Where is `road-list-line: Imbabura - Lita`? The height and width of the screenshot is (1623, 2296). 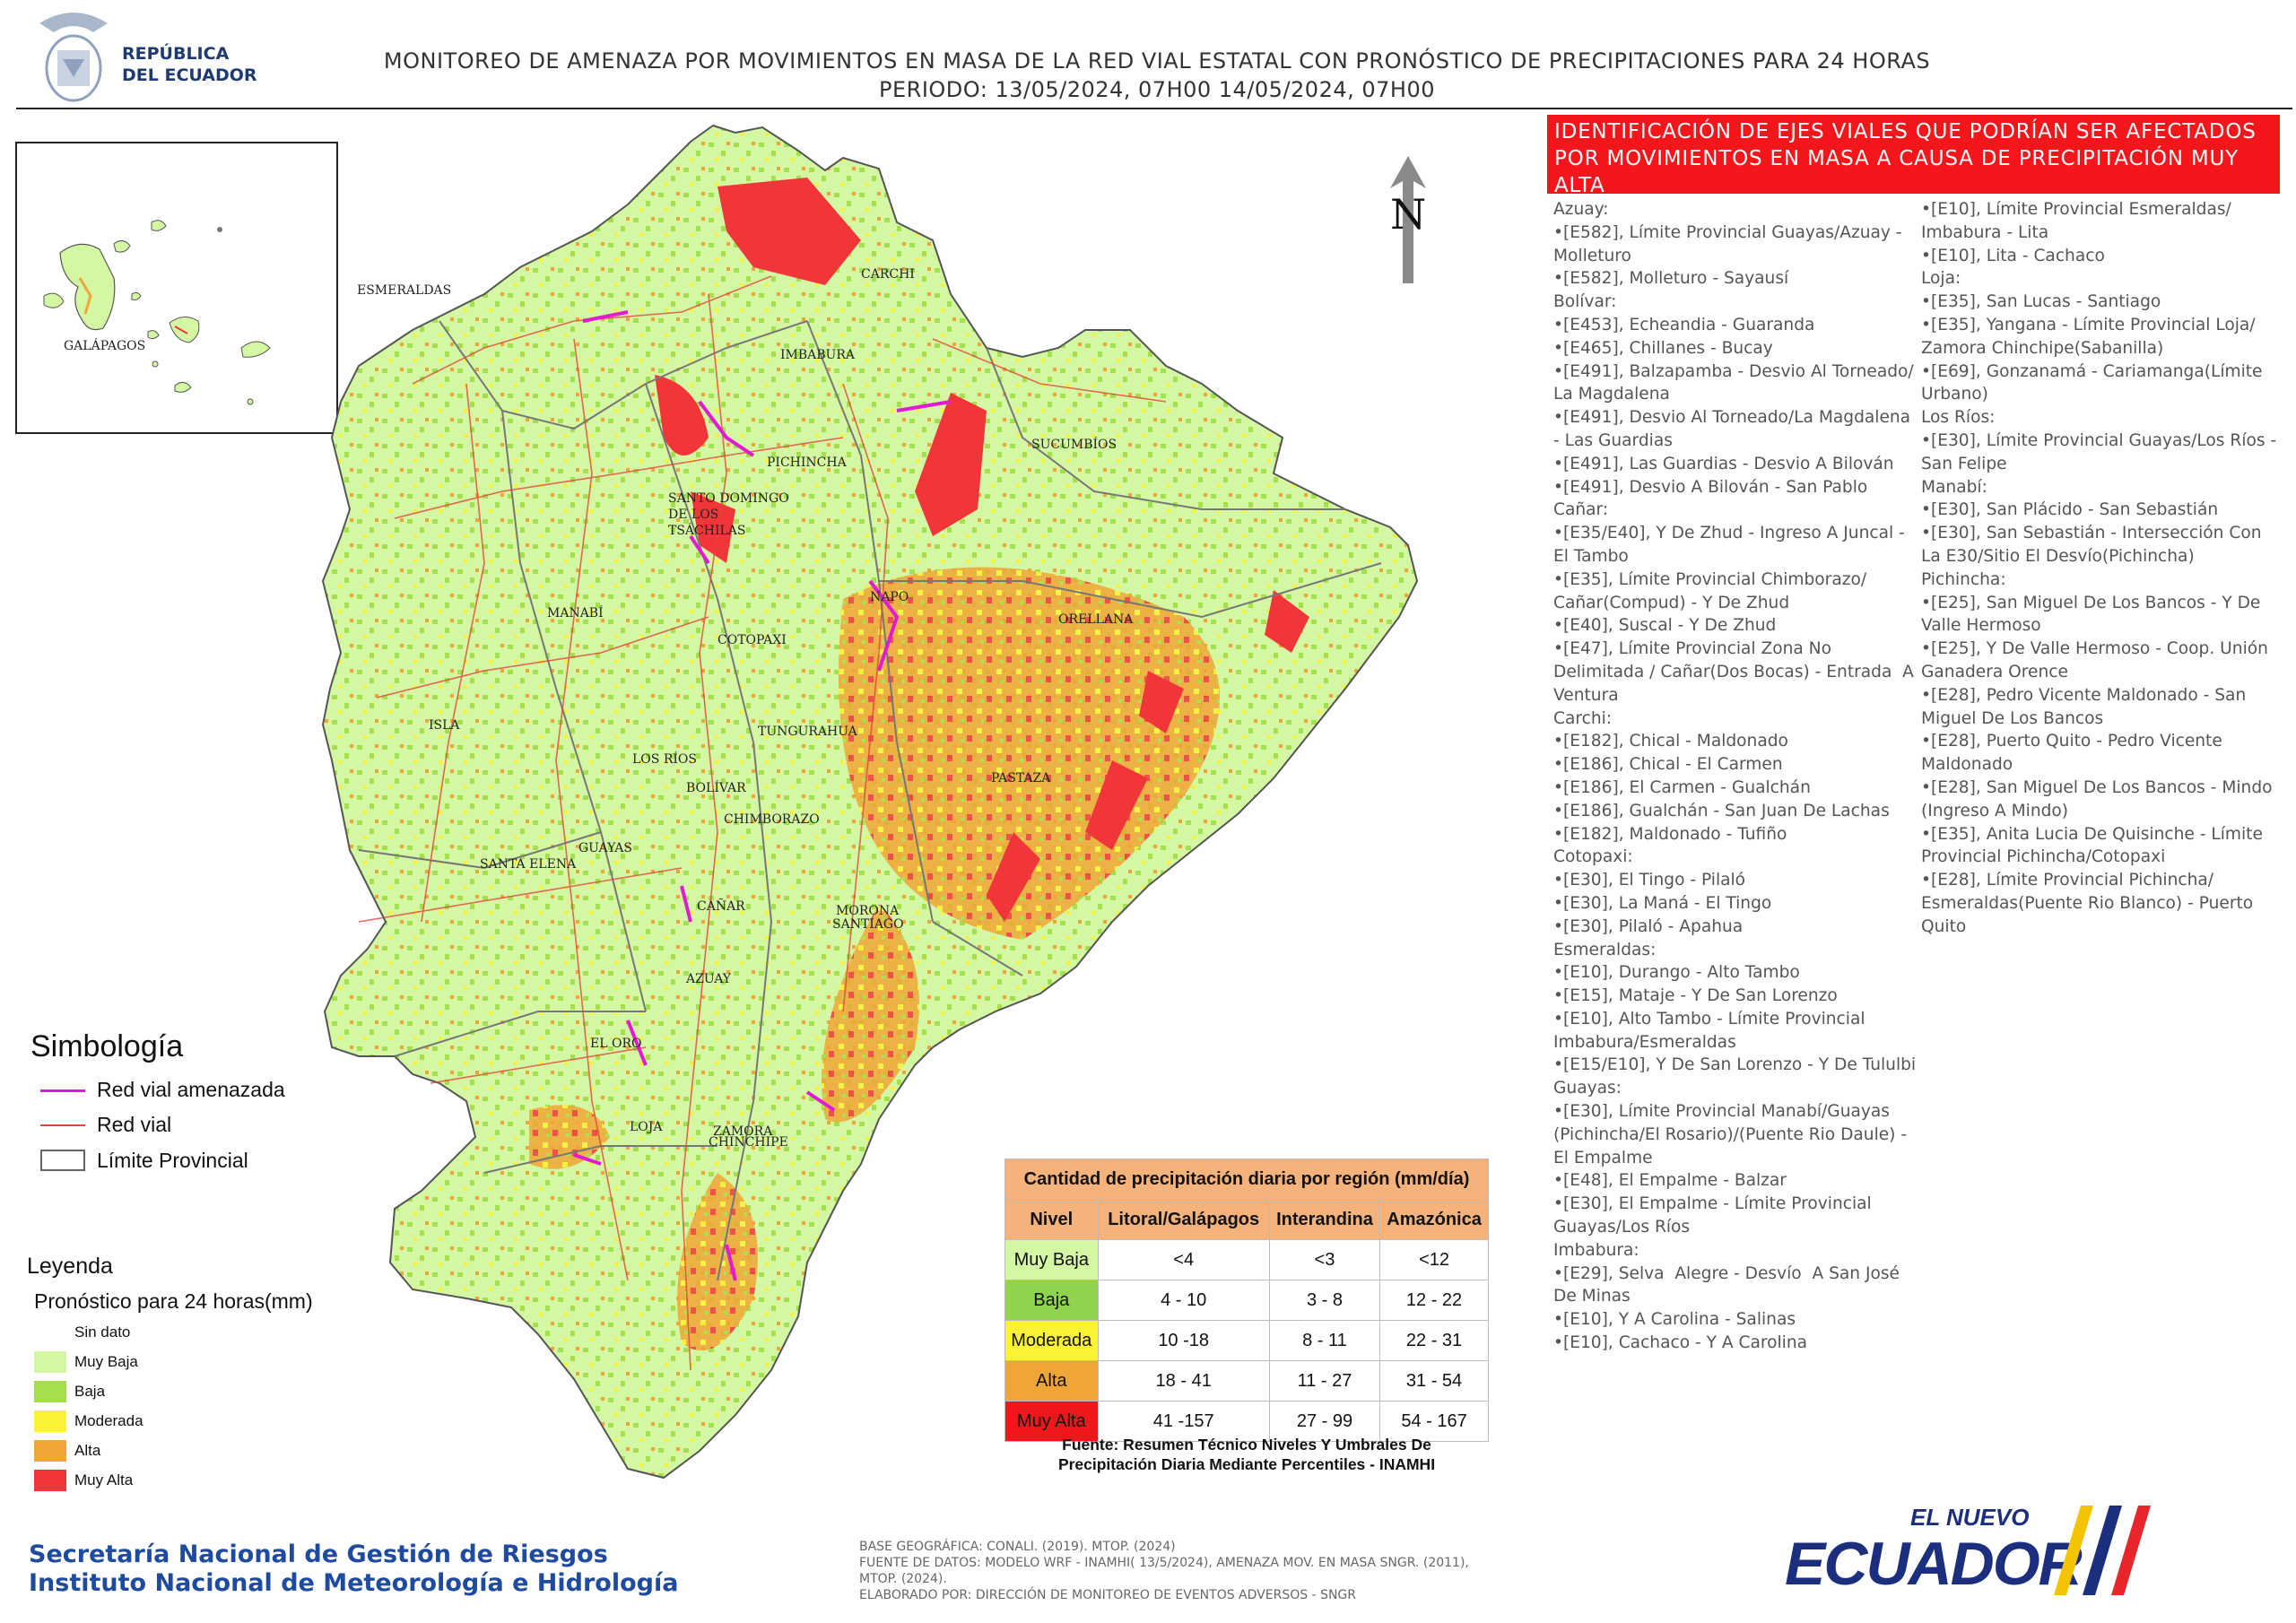
road-list-line: Imbabura - Lita is located at coordinates (1985, 232).